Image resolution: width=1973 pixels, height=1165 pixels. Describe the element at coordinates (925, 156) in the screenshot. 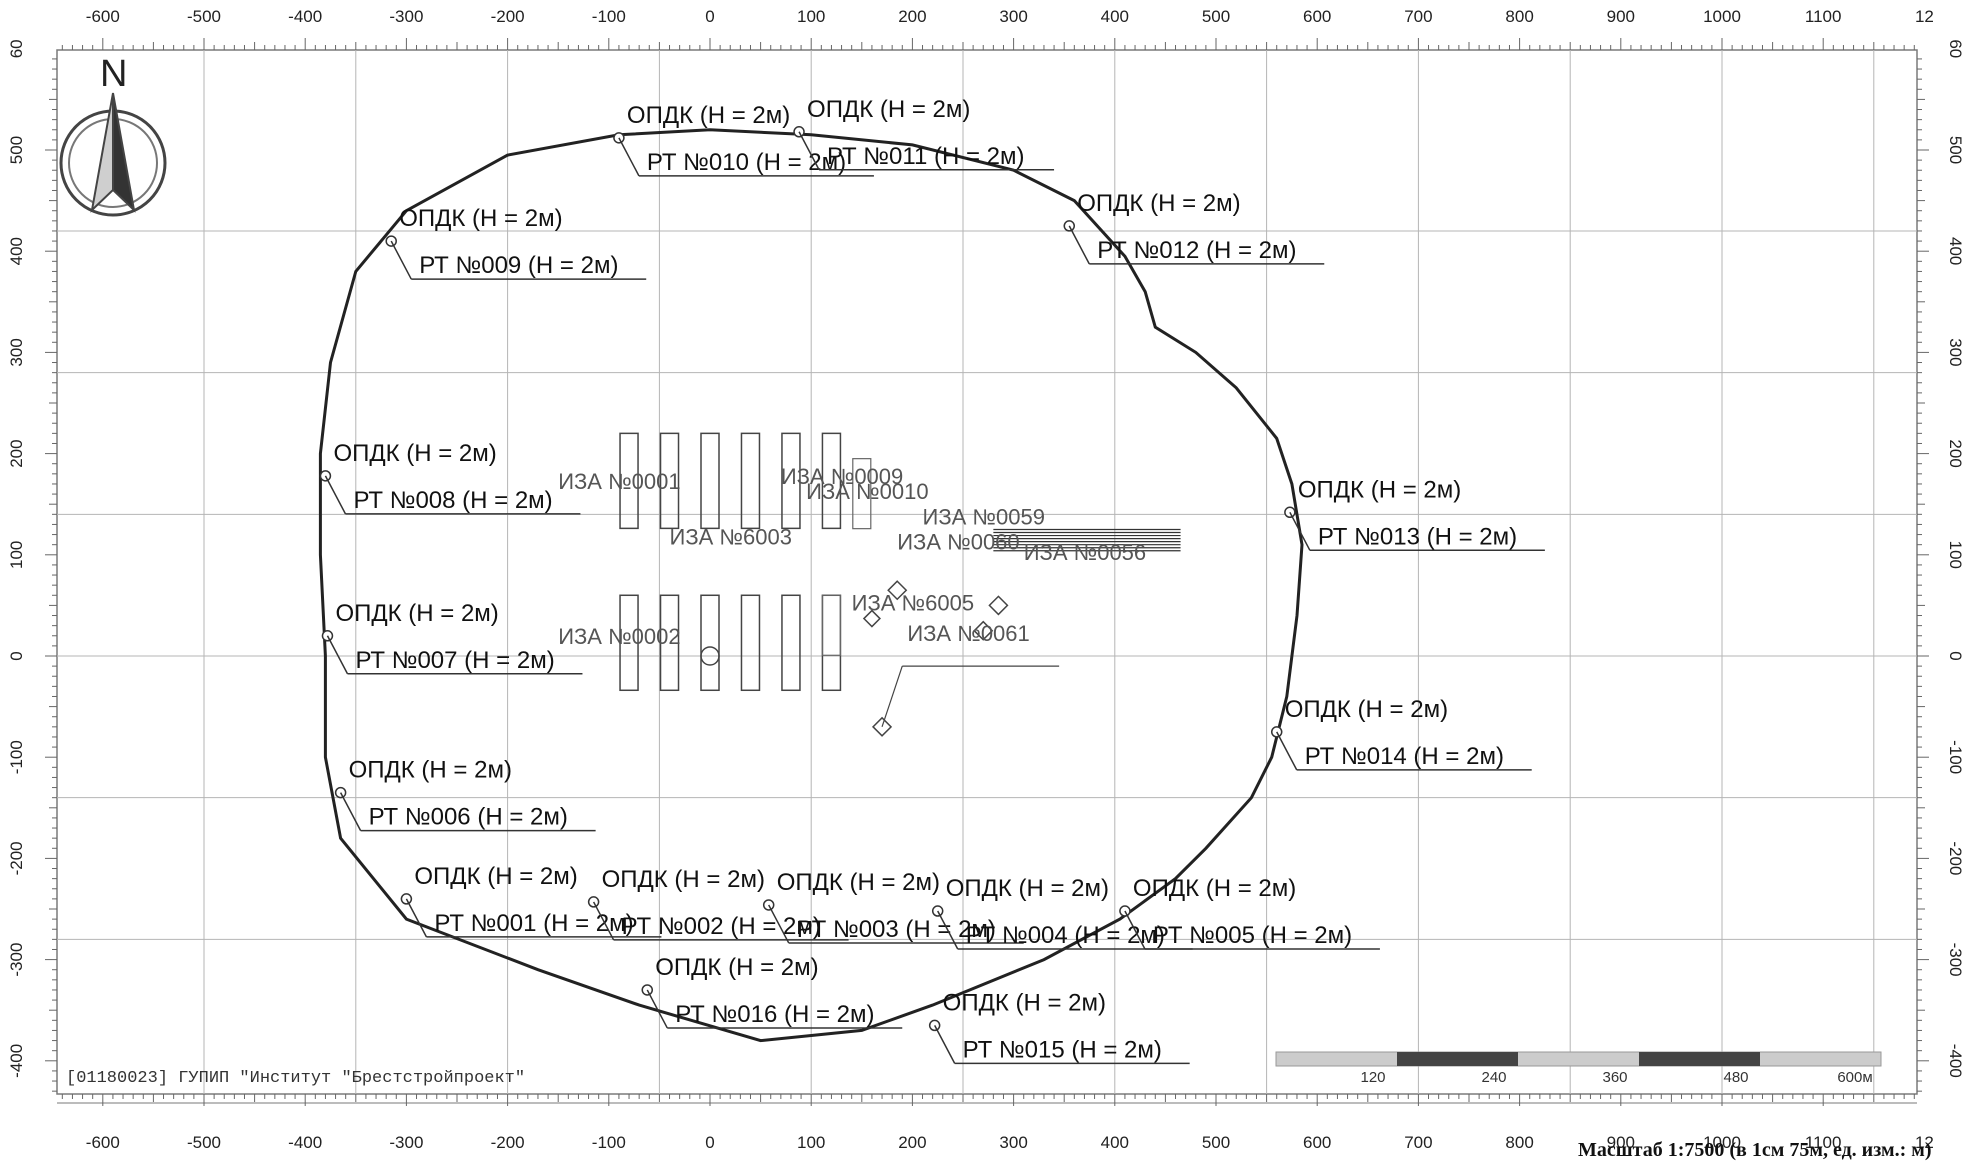

I see `receptor-name: РТ №011 (Н = 2м)` at that location.